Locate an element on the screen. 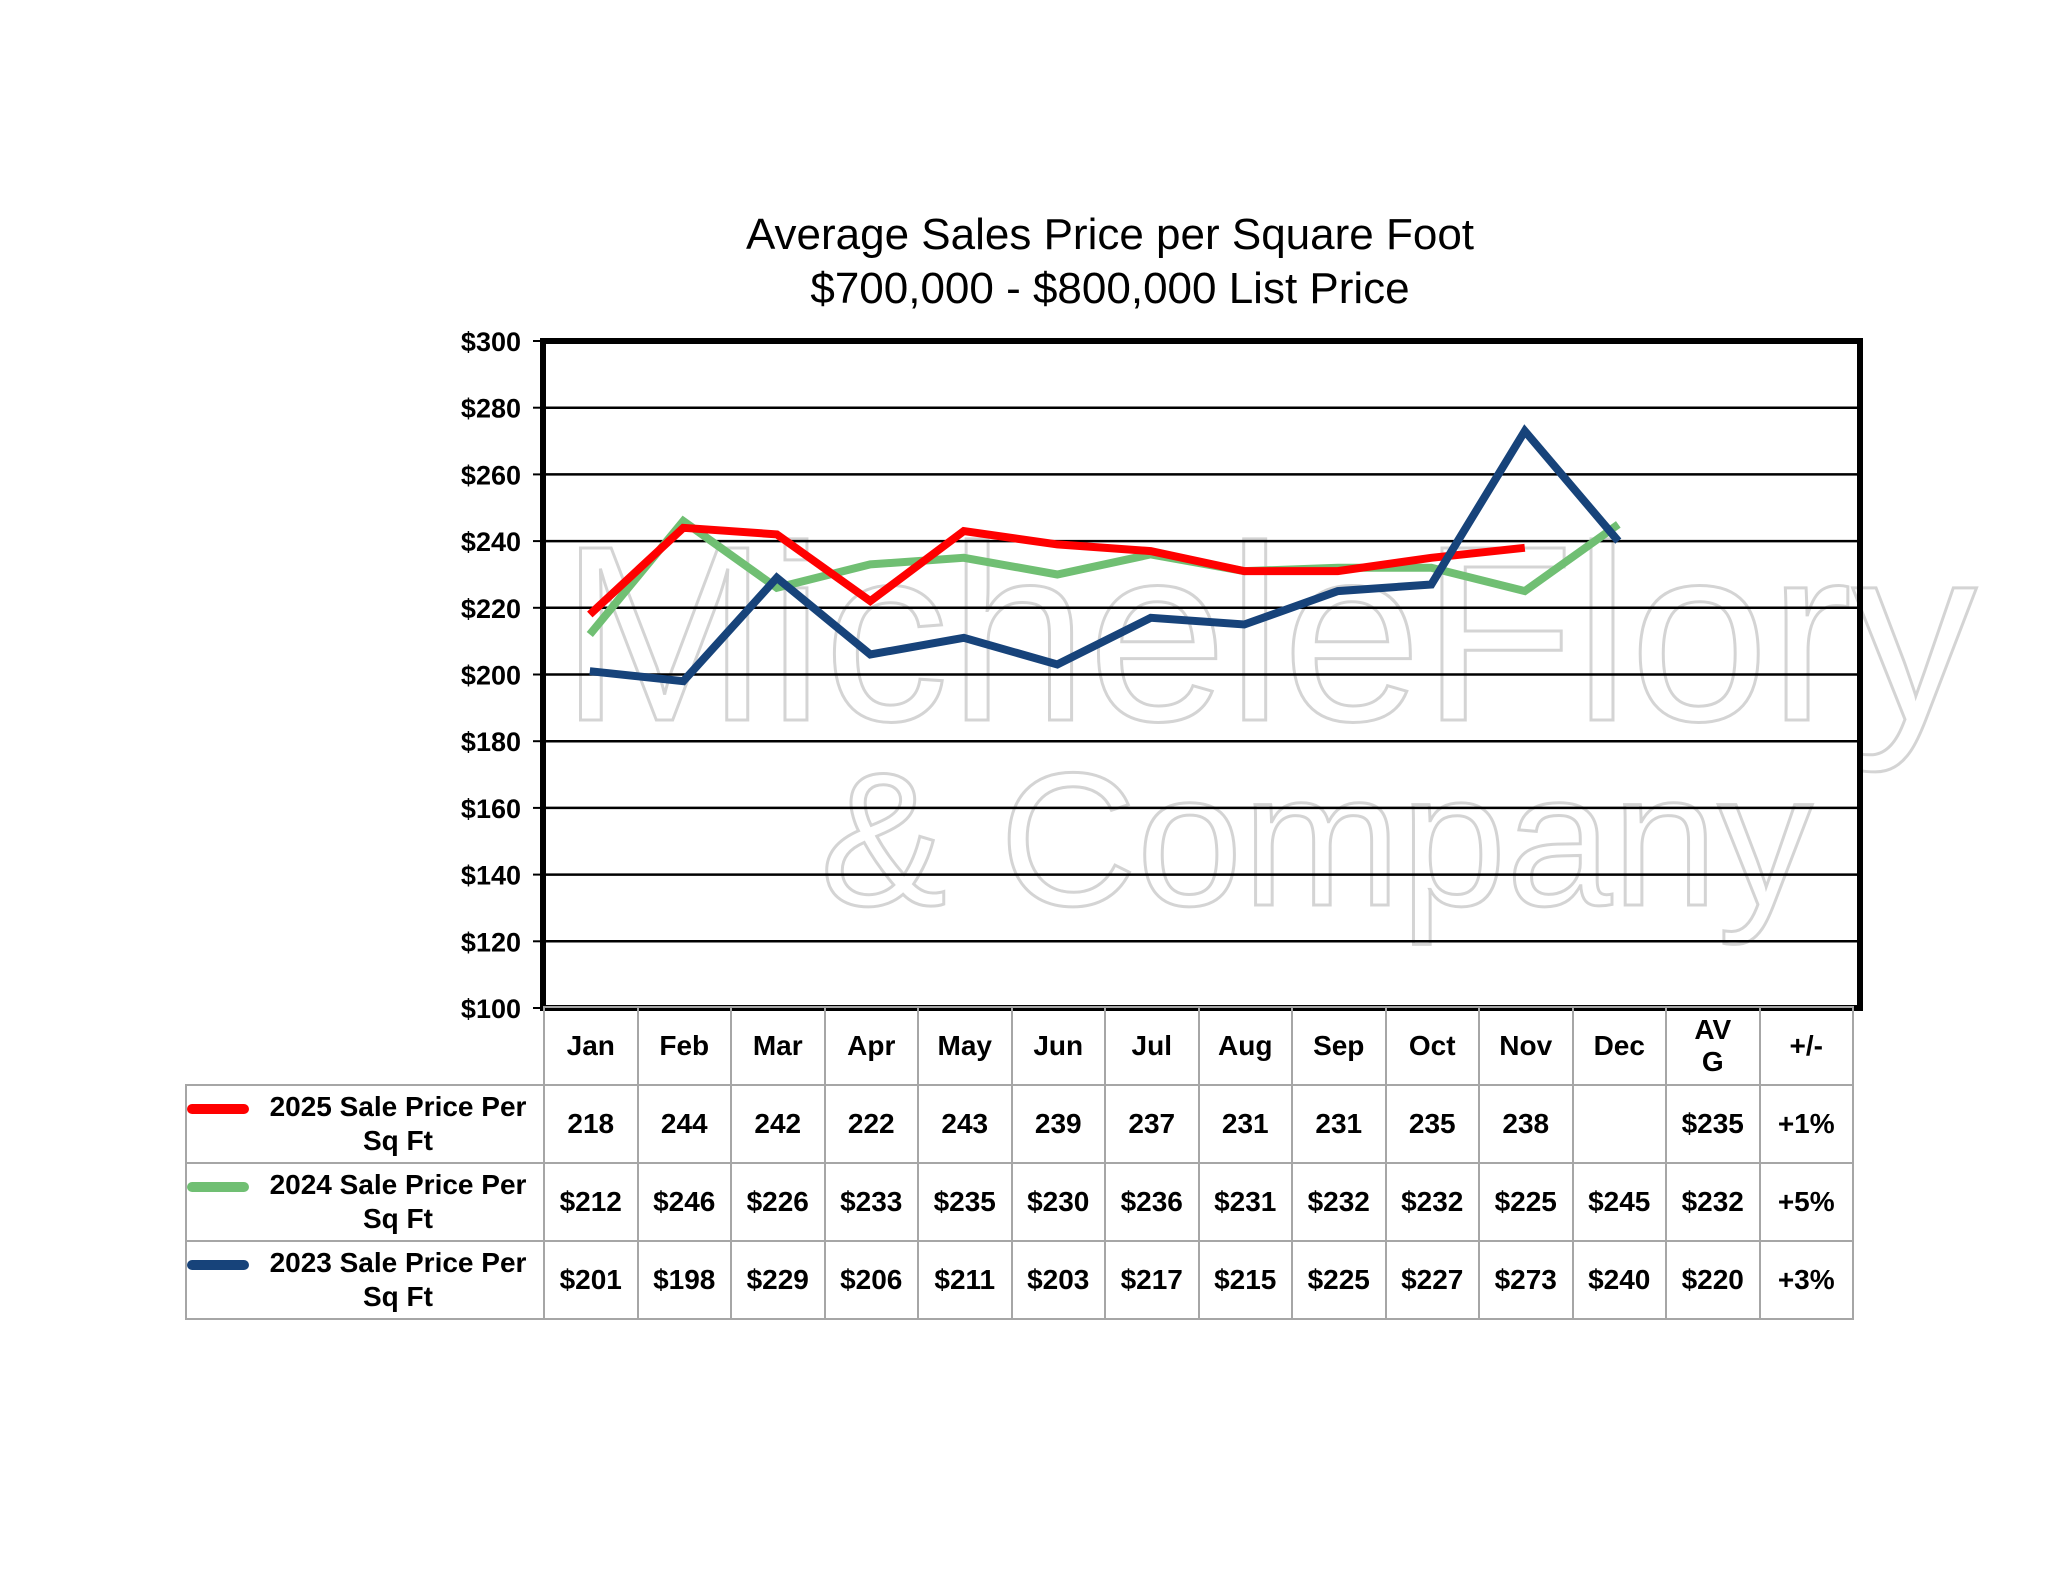  y-tick-label: $260 is located at coordinates (491, 475).